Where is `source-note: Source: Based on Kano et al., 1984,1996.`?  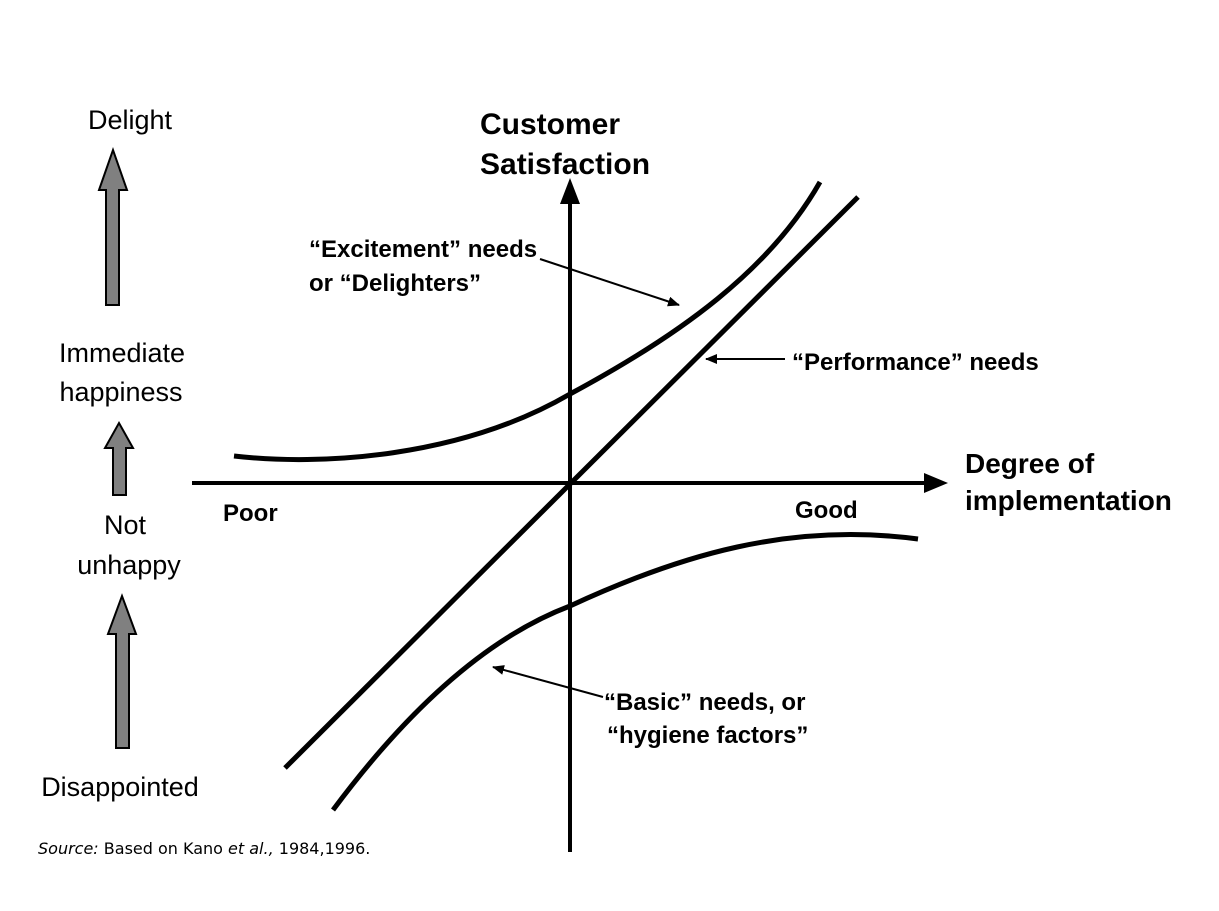
source-note: Source: Based on Kano et al., 1984,1996. is located at coordinates (204, 848).